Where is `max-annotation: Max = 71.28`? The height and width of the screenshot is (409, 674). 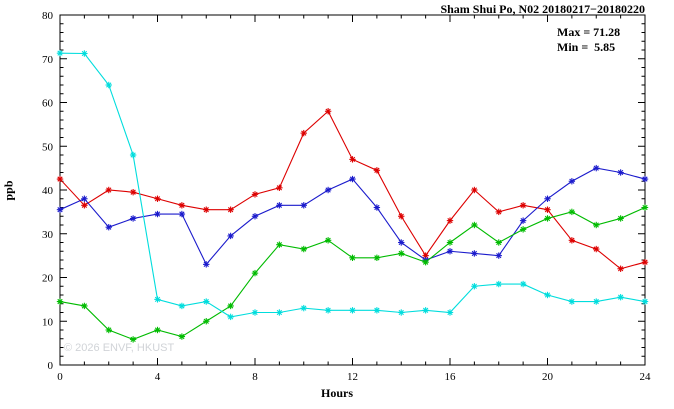 max-annotation: Max = 71.28 is located at coordinates (589, 32).